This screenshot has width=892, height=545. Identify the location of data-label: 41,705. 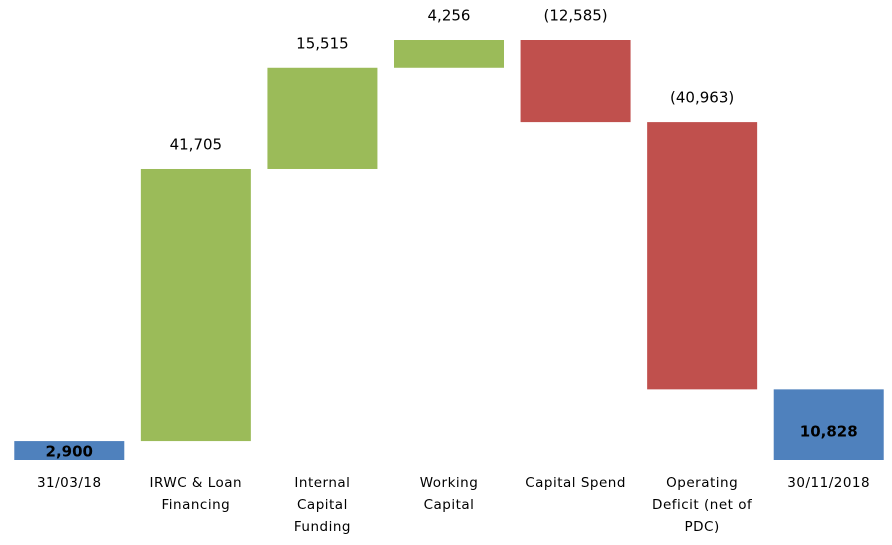
(196, 144).